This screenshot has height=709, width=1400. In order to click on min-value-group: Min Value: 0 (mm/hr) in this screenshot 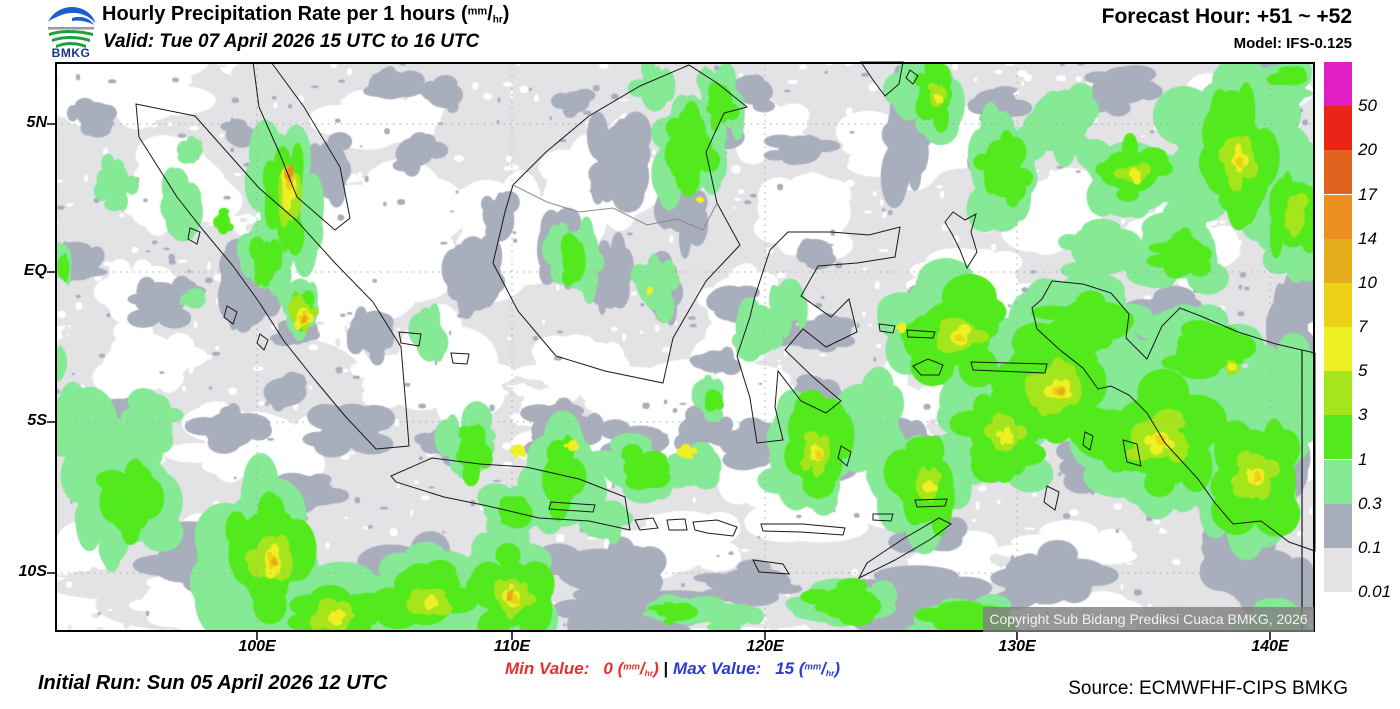, I will do `click(582, 668)`.